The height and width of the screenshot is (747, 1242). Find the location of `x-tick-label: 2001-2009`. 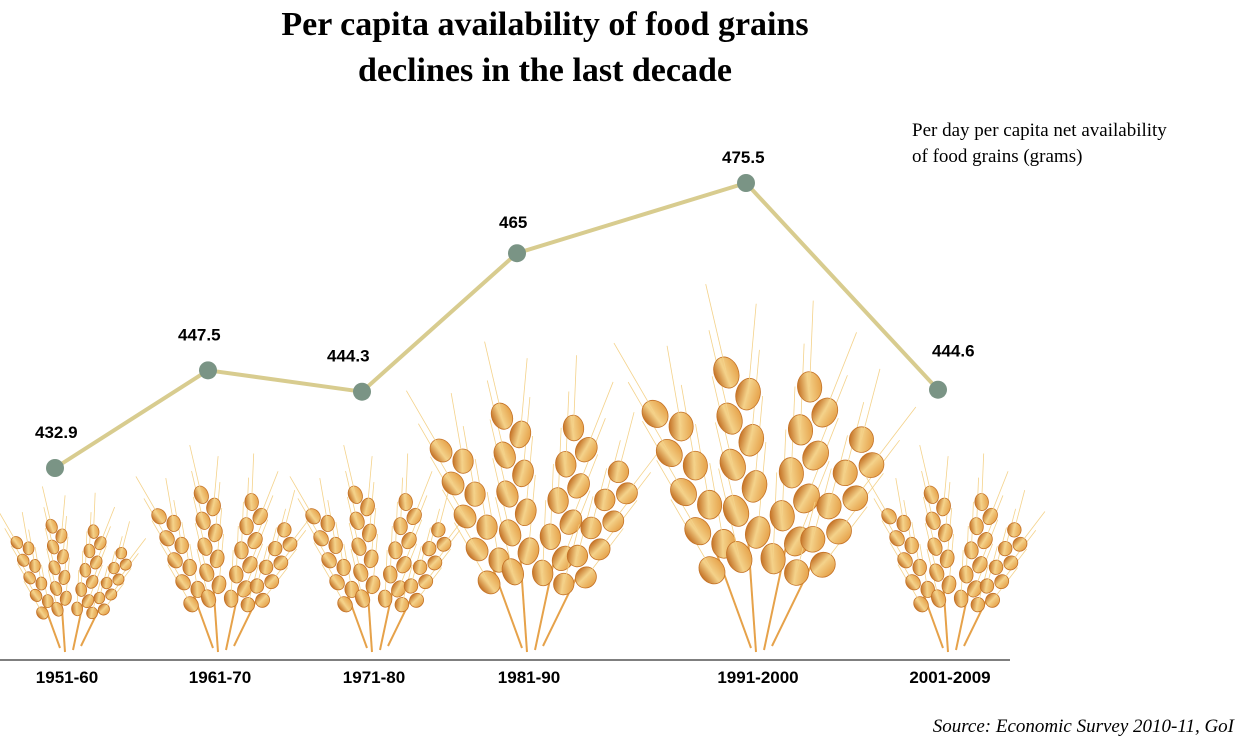

x-tick-label: 2001-2009 is located at coordinates (949, 677).